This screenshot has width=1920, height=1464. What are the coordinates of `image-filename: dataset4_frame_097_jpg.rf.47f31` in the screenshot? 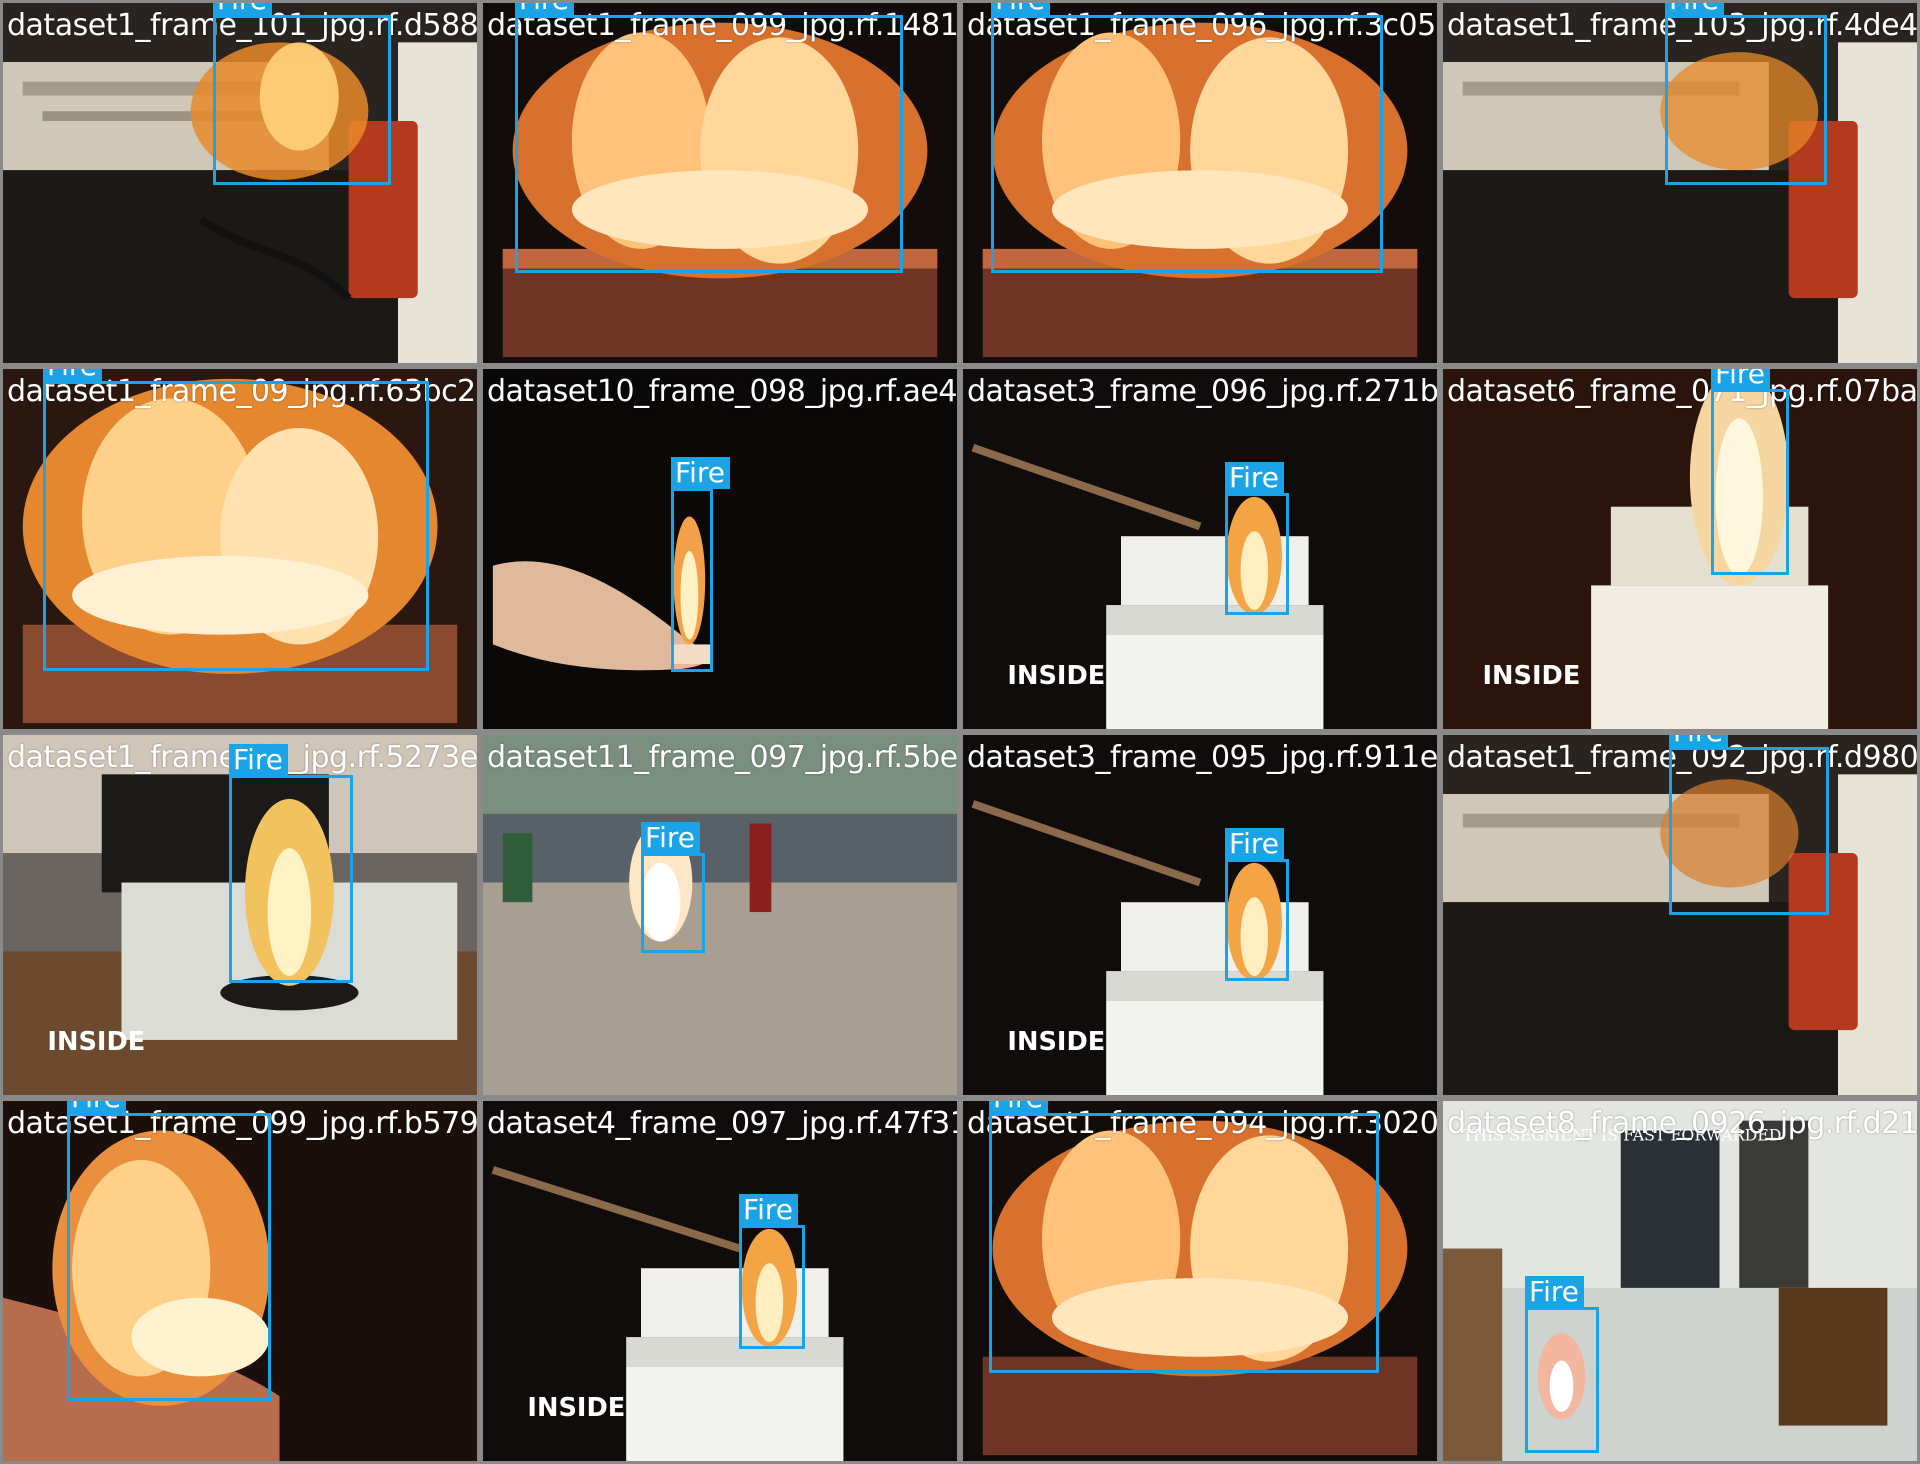 It's located at (723, 1123).